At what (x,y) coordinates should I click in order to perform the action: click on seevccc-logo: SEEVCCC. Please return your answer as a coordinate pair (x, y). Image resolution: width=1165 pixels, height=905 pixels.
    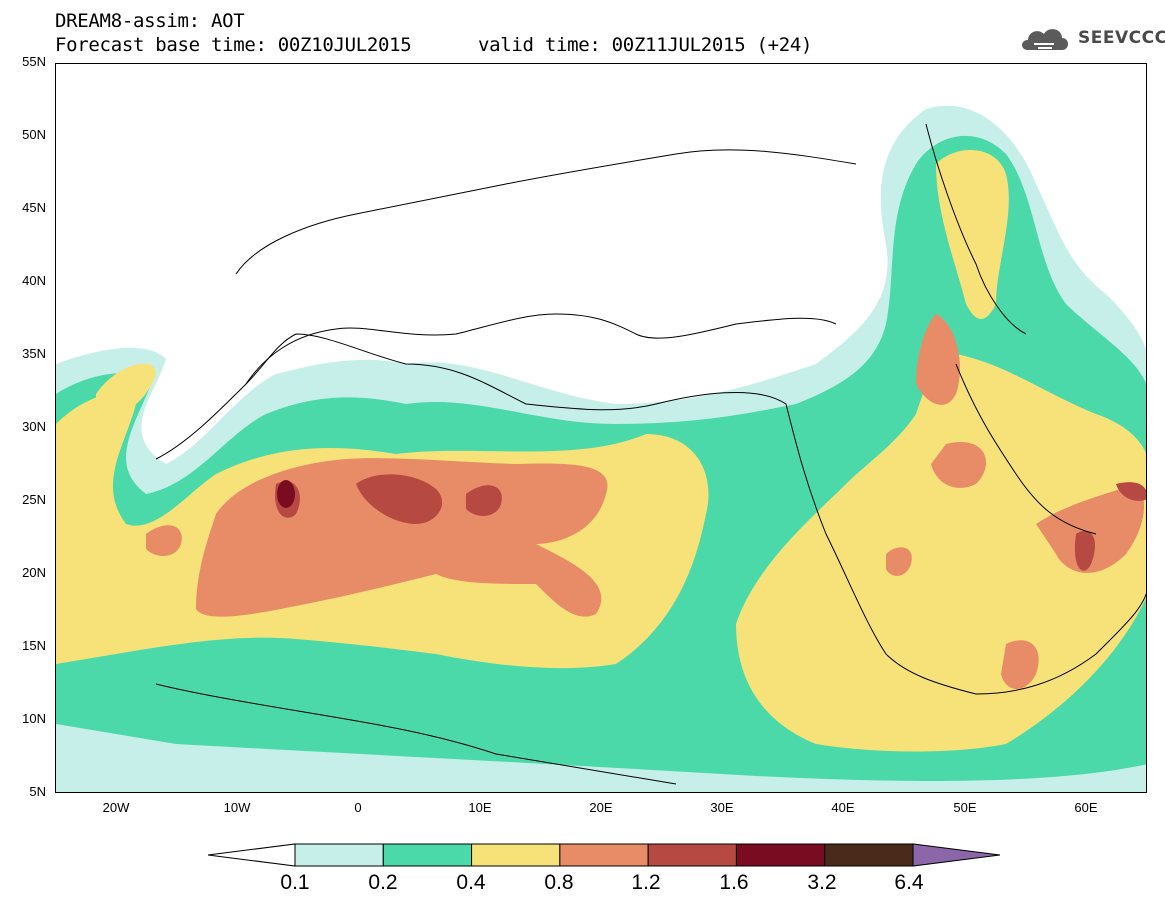
    Looking at the image, I should click on (1091, 40).